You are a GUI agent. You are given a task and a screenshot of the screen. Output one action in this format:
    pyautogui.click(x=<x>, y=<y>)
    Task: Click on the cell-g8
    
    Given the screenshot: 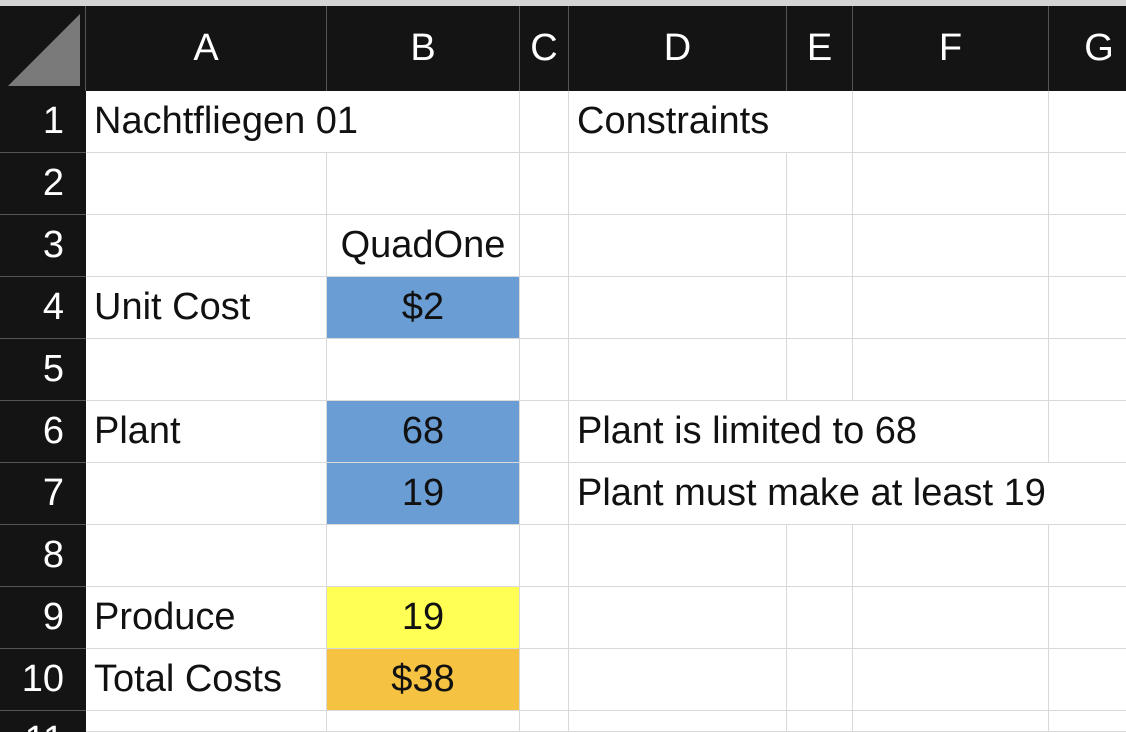 What is the action you would take?
    pyautogui.click(x=1087, y=556)
    